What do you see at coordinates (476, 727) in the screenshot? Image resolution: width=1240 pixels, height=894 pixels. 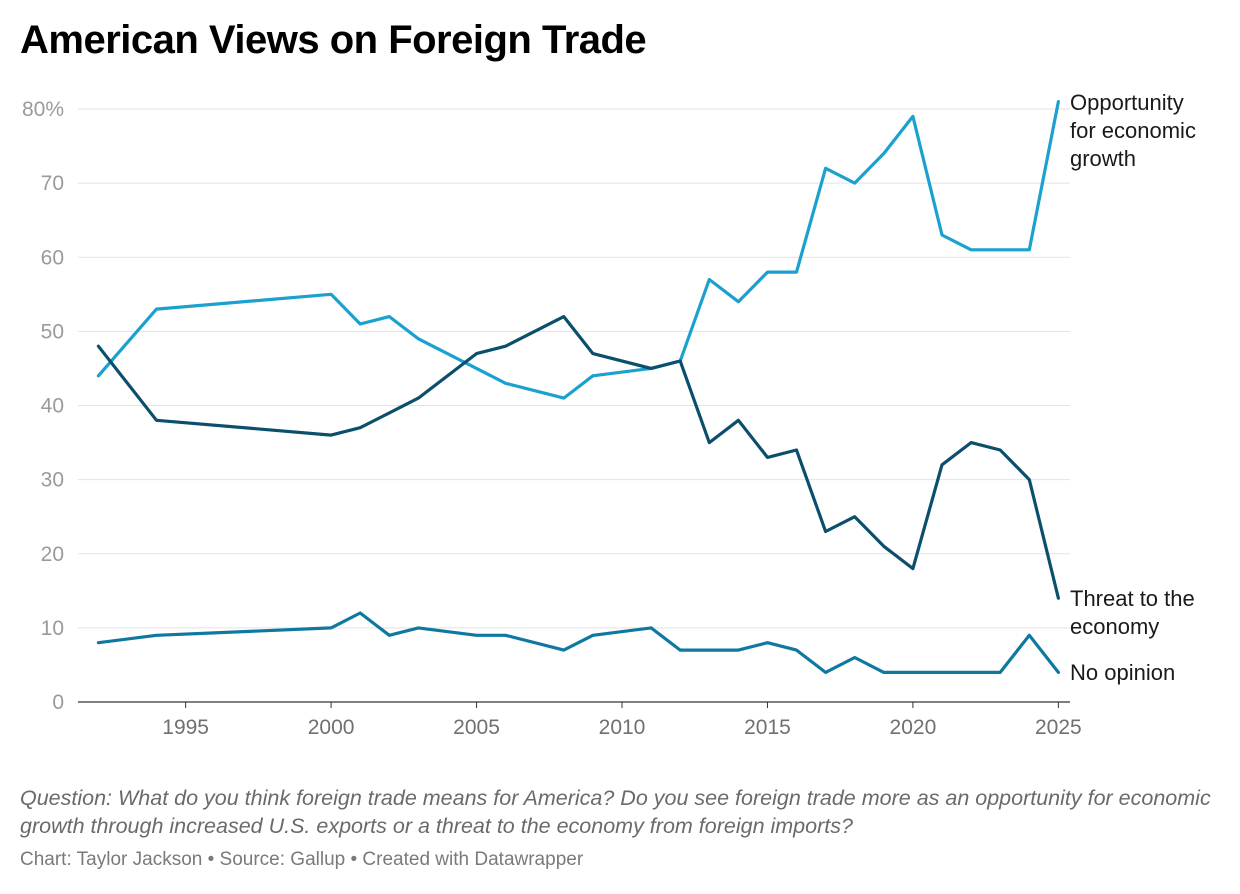 I see `x-tick-label: 2005` at bounding box center [476, 727].